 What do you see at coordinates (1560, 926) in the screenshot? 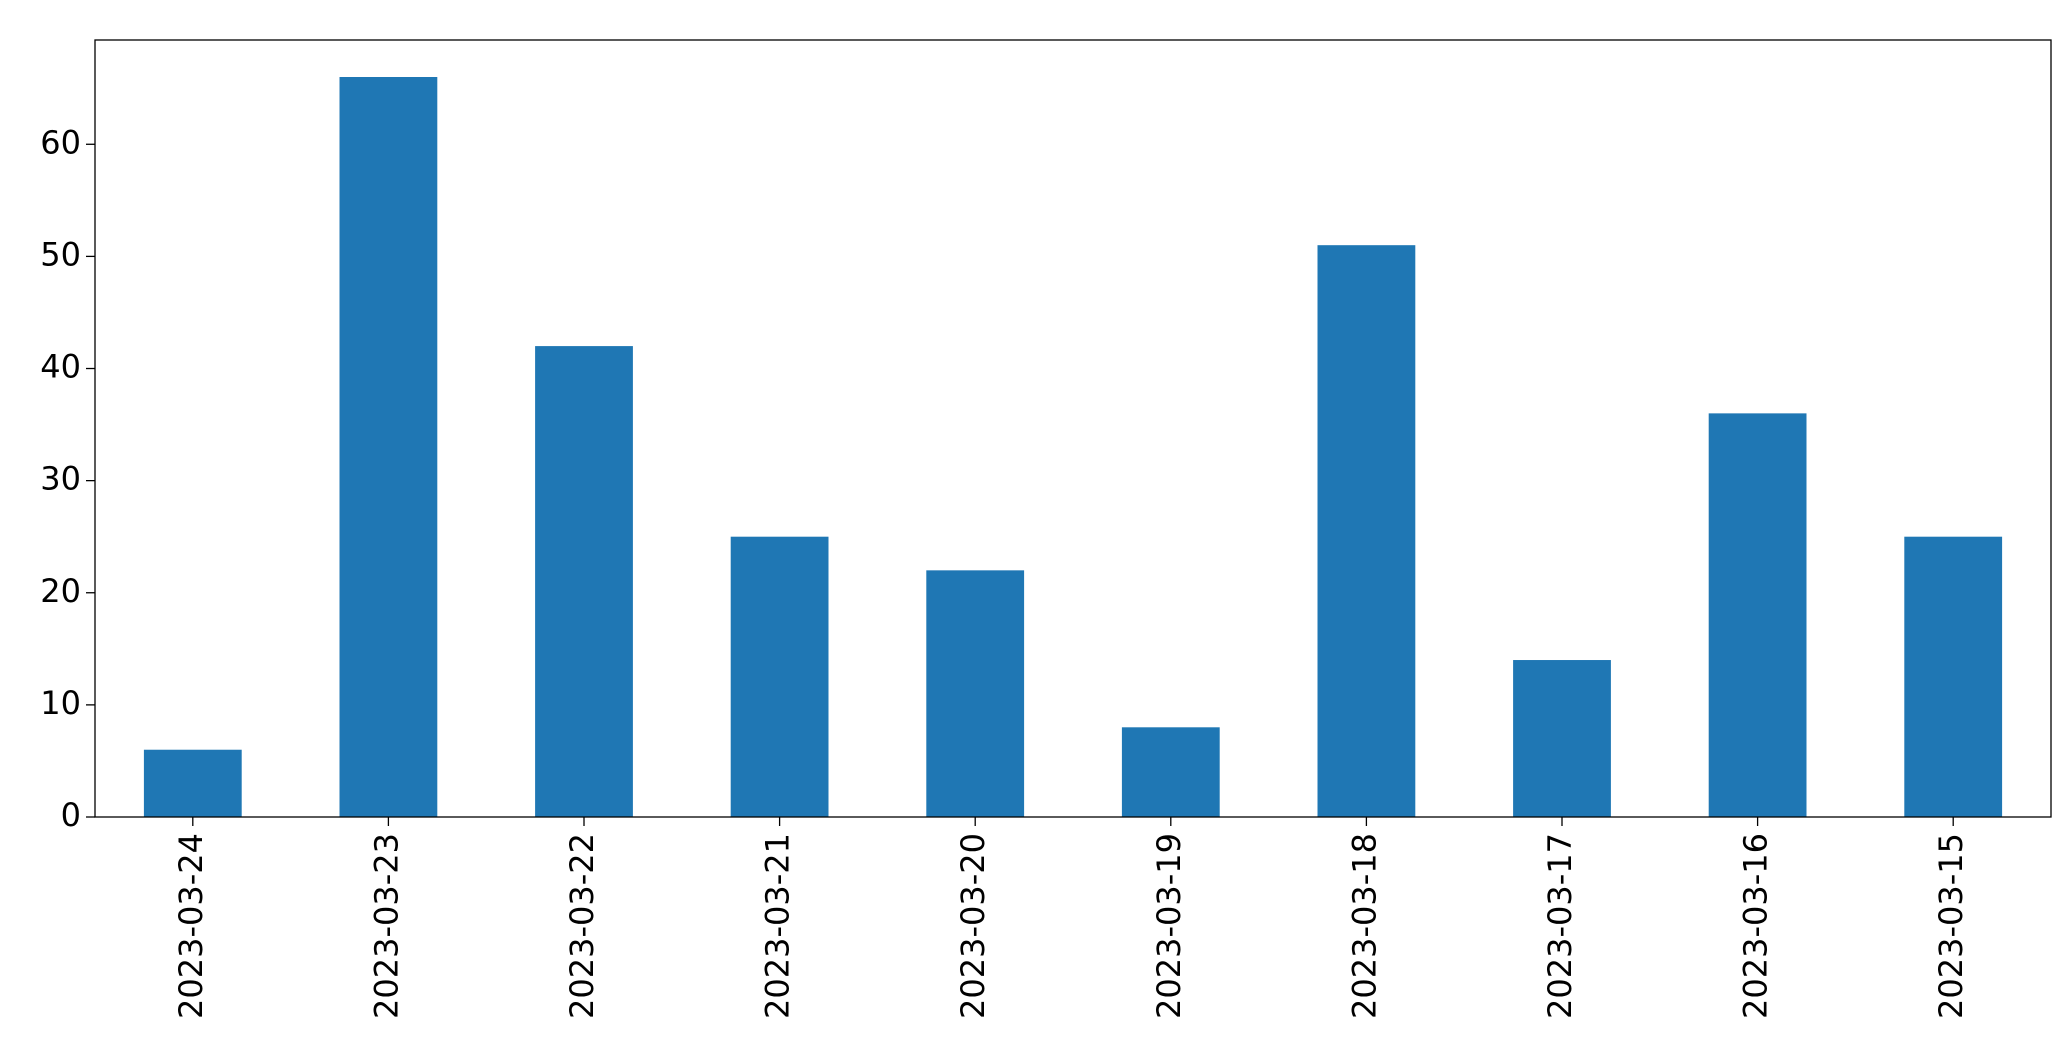
I see `x-tick-label: 2023-03-17` at bounding box center [1560, 926].